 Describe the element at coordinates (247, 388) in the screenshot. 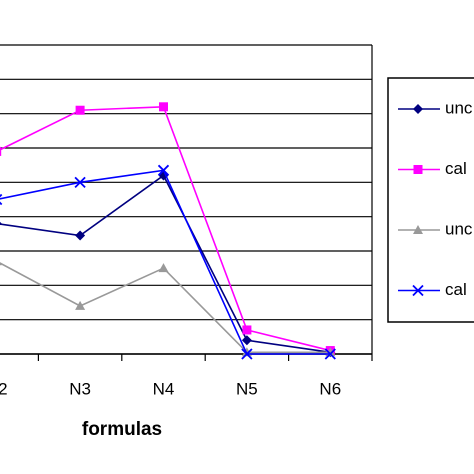

I see `x-tick-label: N5` at that location.